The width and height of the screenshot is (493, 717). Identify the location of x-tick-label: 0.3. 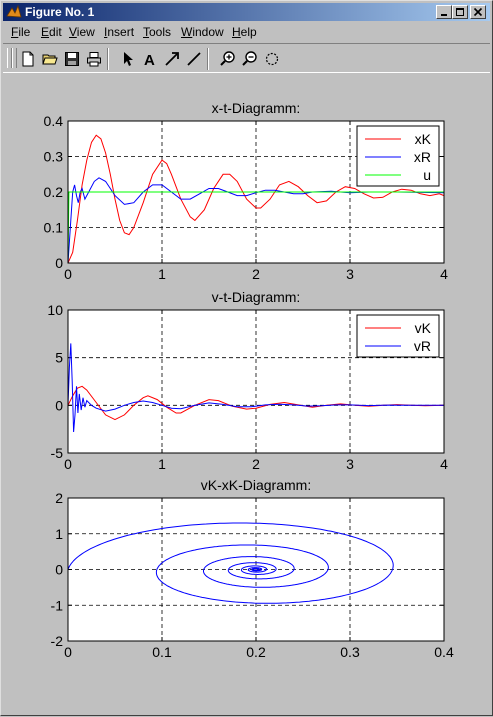
(350, 652).